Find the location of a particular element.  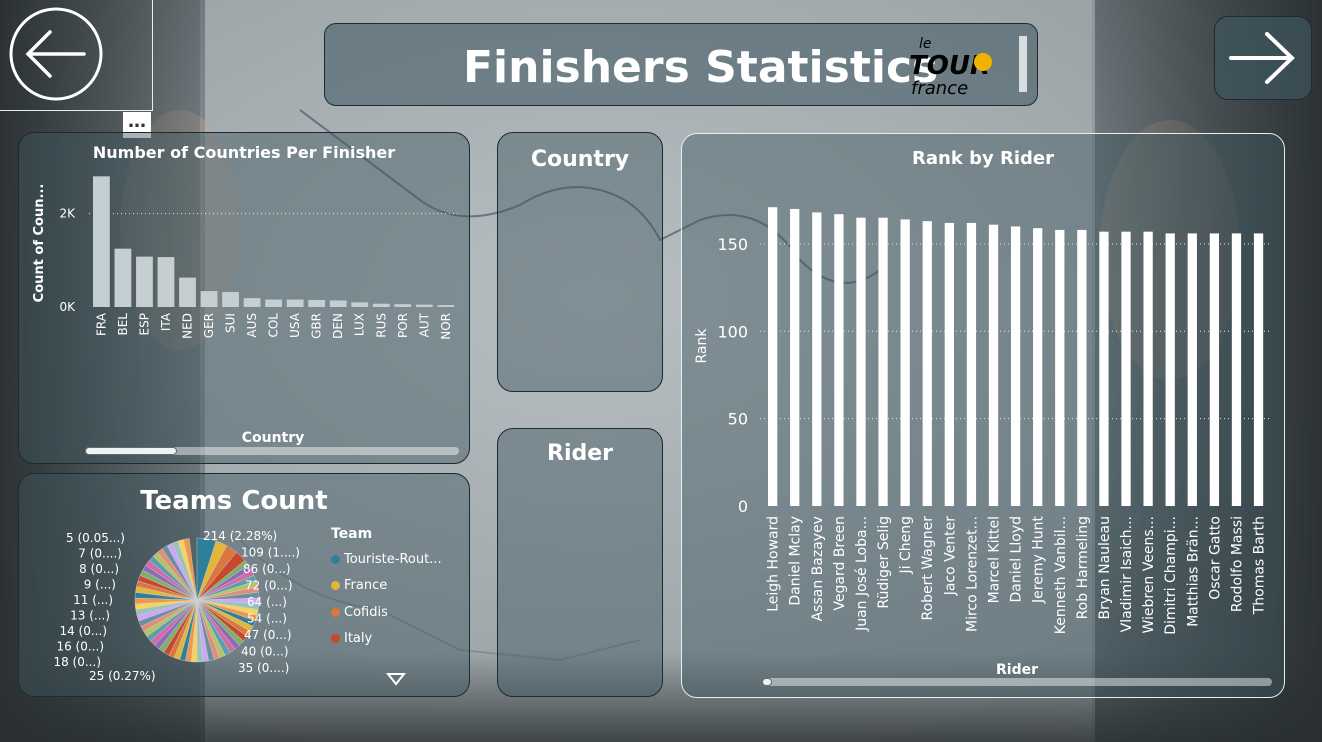

pie-data-label: 214 (2.28%) is located at coordinates (240, 536).